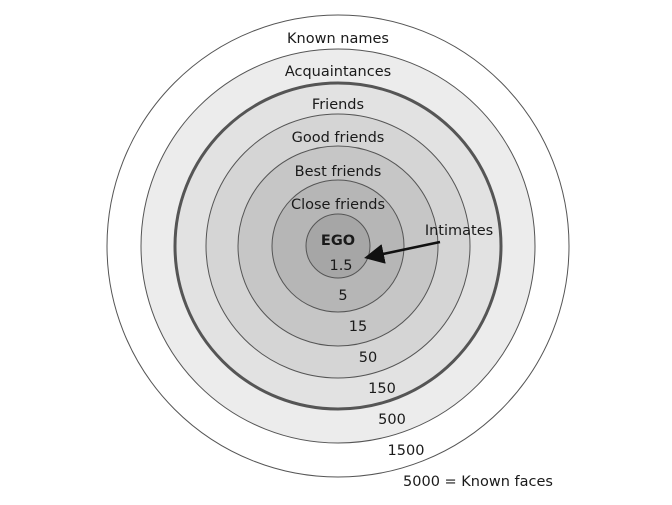 The image size is (672, 505). I want to click on layer-label-known-names: Known names, so click(338, 39).